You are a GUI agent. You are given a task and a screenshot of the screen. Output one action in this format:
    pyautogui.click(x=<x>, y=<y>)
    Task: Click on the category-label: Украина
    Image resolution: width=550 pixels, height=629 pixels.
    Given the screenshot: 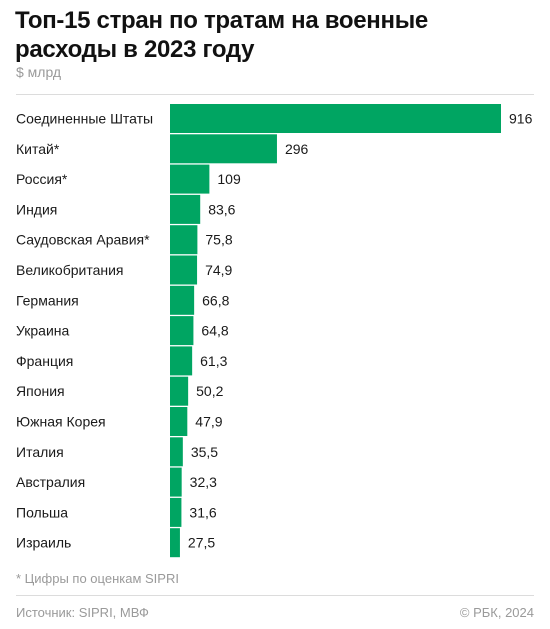 What is the action you would take?
    pyautogui.click(x=43, y=331)
    